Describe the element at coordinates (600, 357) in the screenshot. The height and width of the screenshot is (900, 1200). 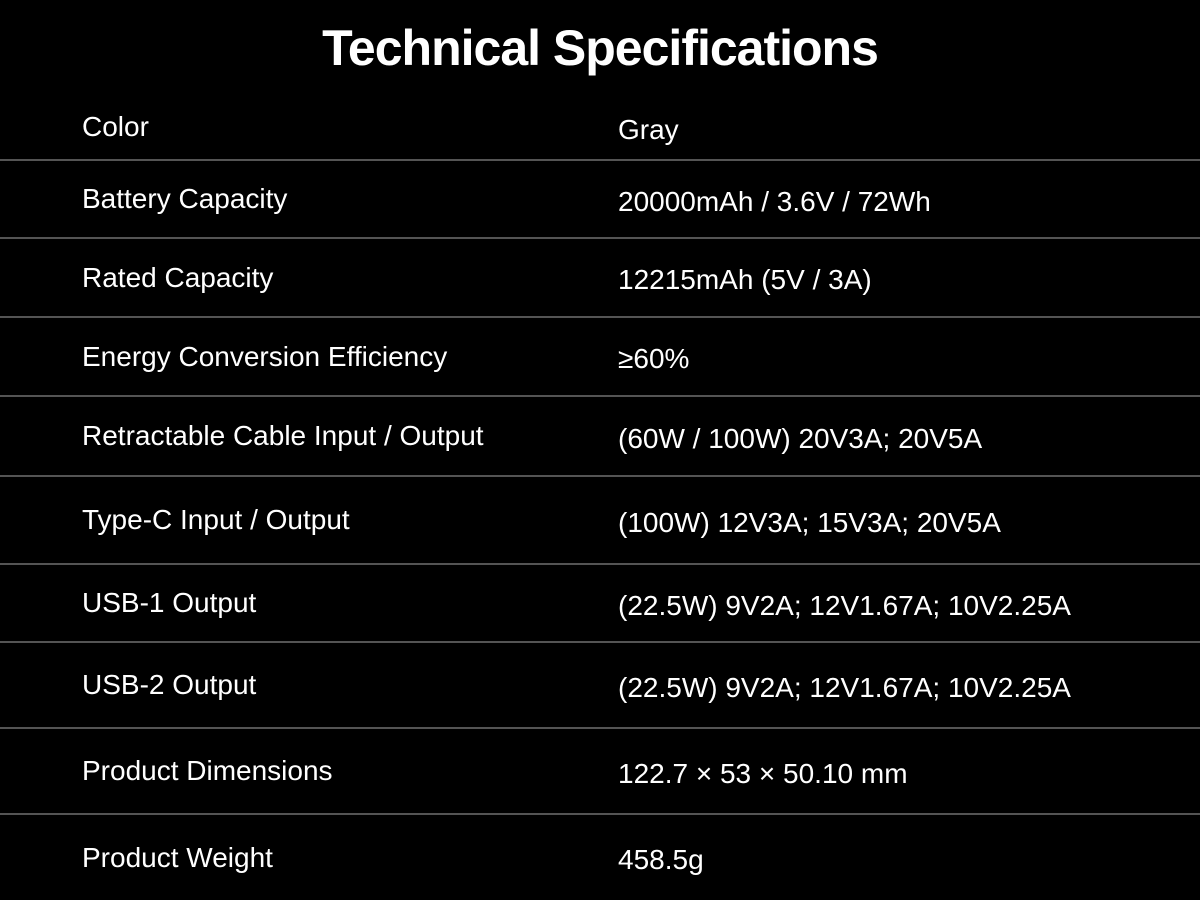
I see `table-row: Energy Conversion Efficiency ≥60%` at that location.